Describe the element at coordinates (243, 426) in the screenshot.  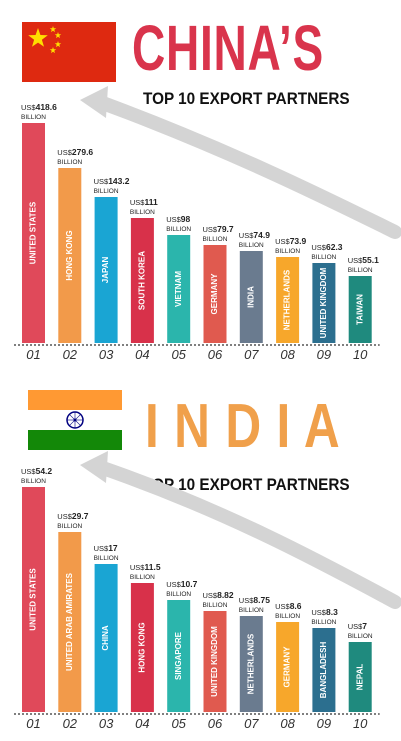
I see `india-title: I N D I A` at that location.